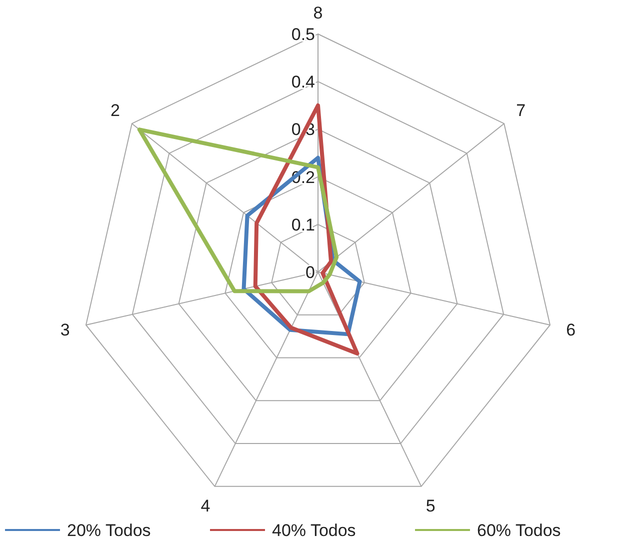 Image resolution: width=625 pixels, height=548 pixels. Describe the element at coordinates (115, 110) in the screenshot. I see `spoke-label: 2` at that location.